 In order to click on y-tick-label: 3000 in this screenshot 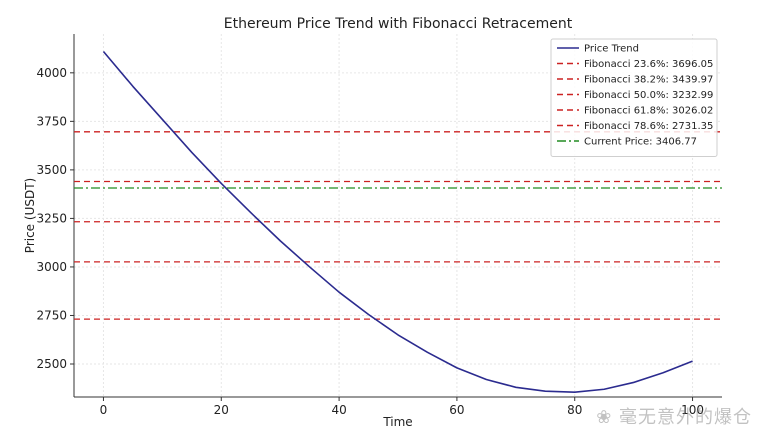, I will do `click(51, 267)`.